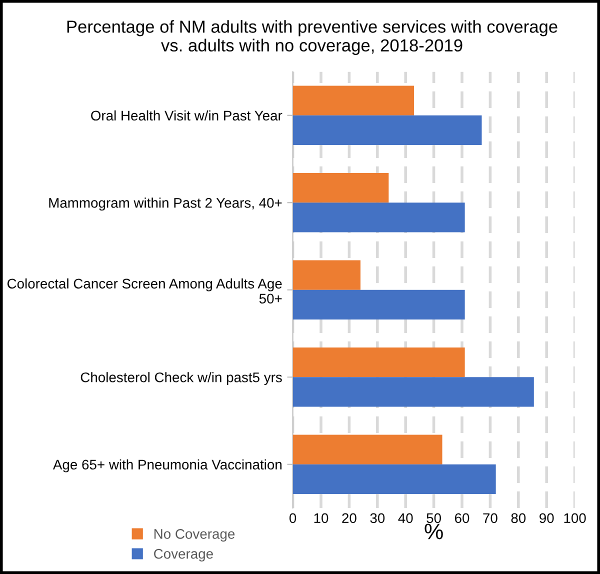 This screenshot has width=600, height=574. Describe the element at coordinates (377, 518) in the screenshot. I see `x-tick-label: 30` at that location.